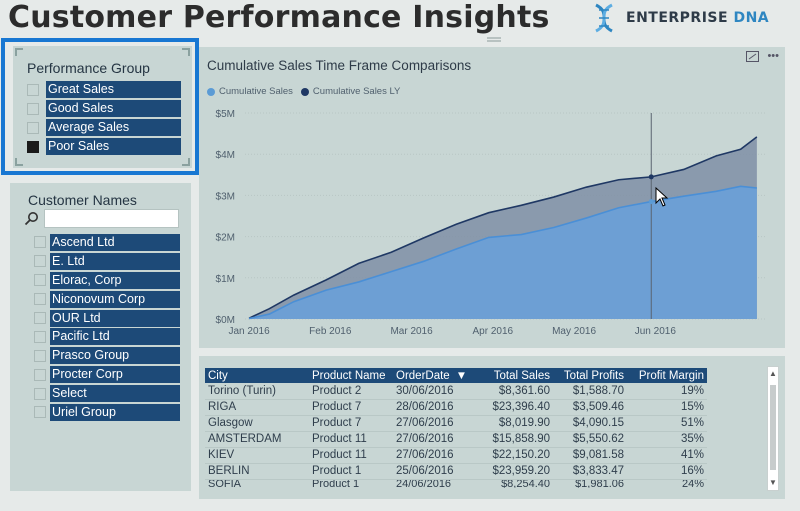 The width and height of the screenshot is (800, 511). Describe the element at coordinates (351, 375) in the screenshot. I see `column-header: Product Name` at that location.